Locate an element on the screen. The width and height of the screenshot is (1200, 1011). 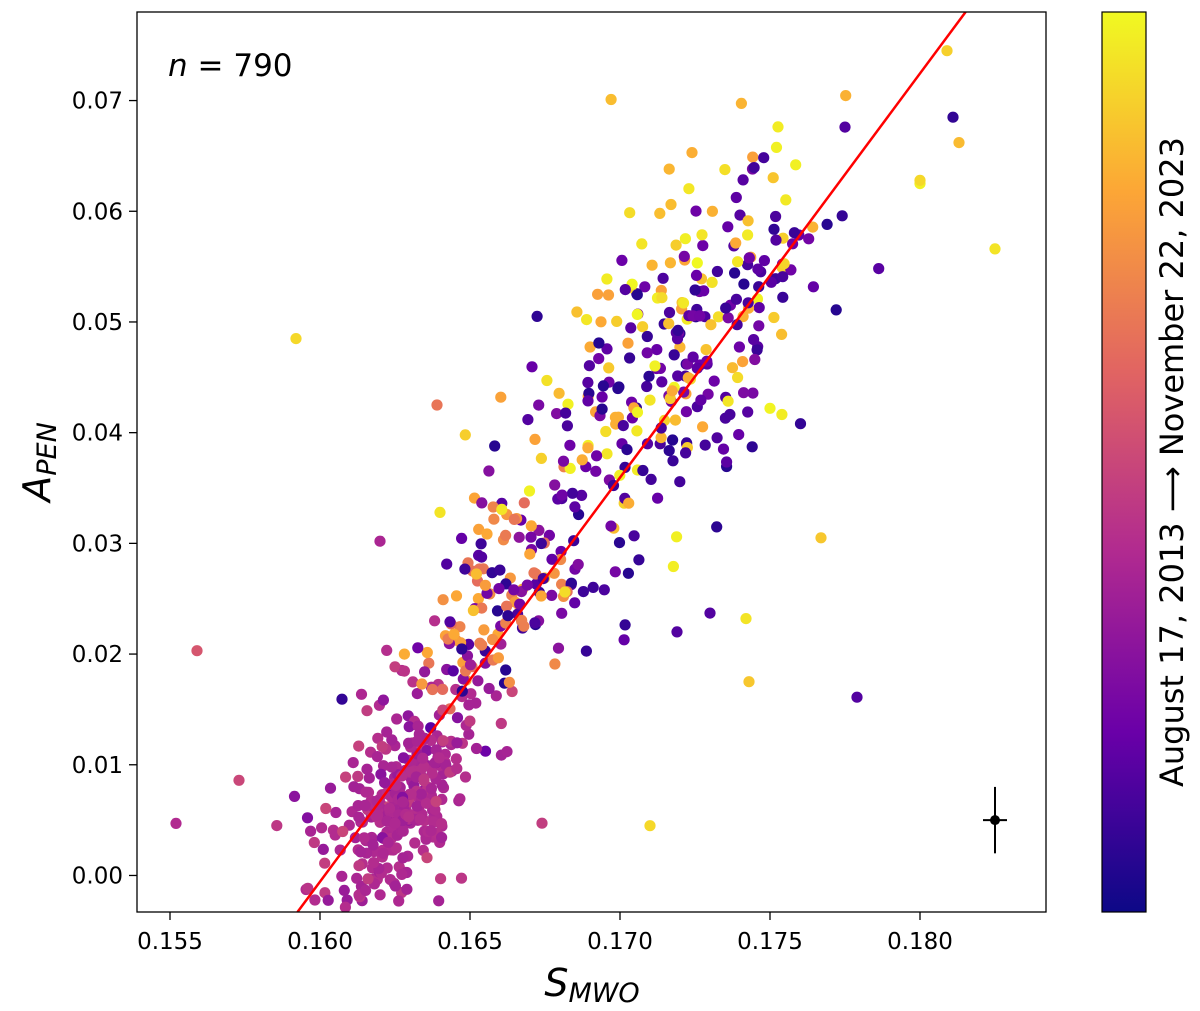
colorbar is located at coordinates (1124, 462).